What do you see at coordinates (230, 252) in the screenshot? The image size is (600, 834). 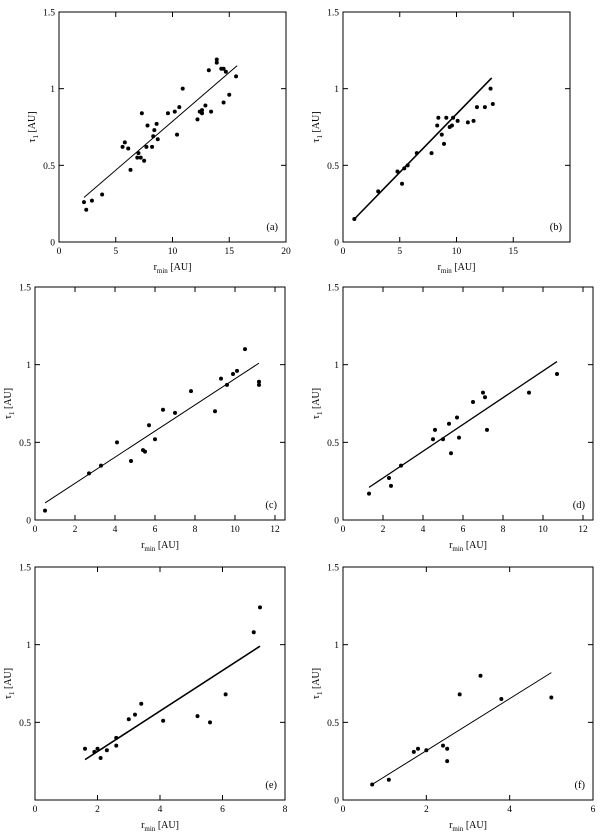 I see `x-tick-label: 15` at bounding box center [230, 252].